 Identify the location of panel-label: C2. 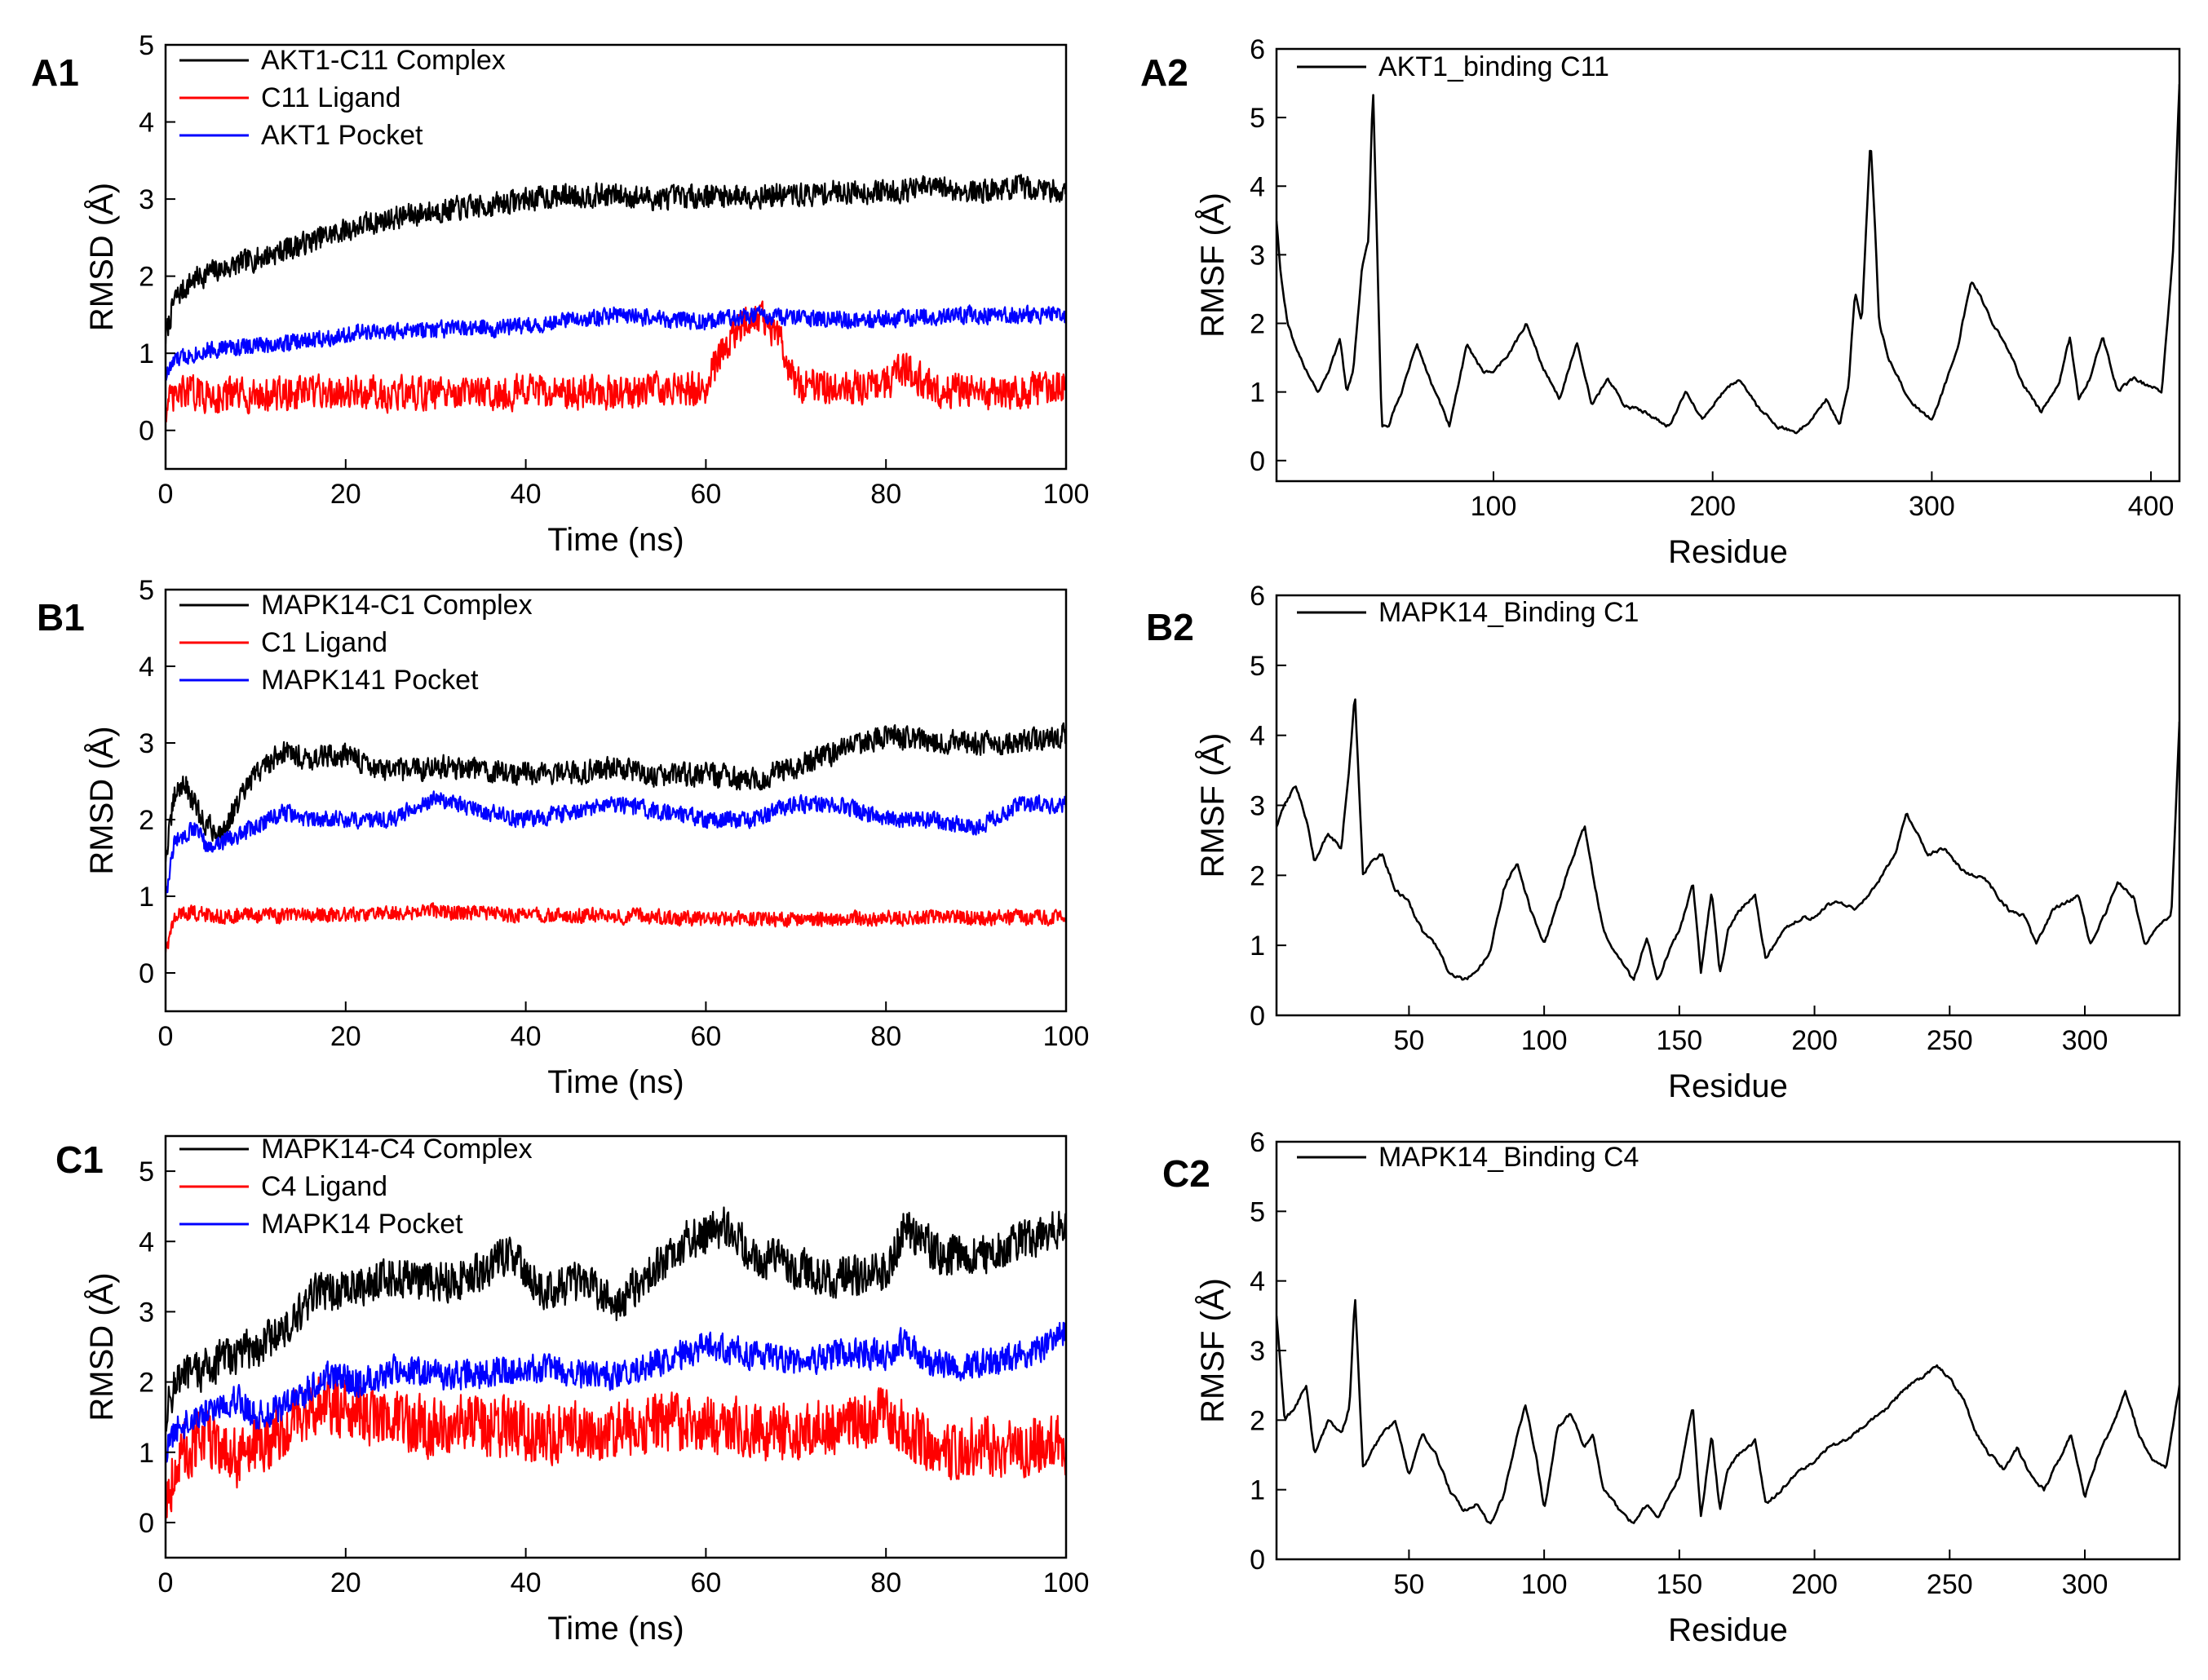
(1186, 1173).